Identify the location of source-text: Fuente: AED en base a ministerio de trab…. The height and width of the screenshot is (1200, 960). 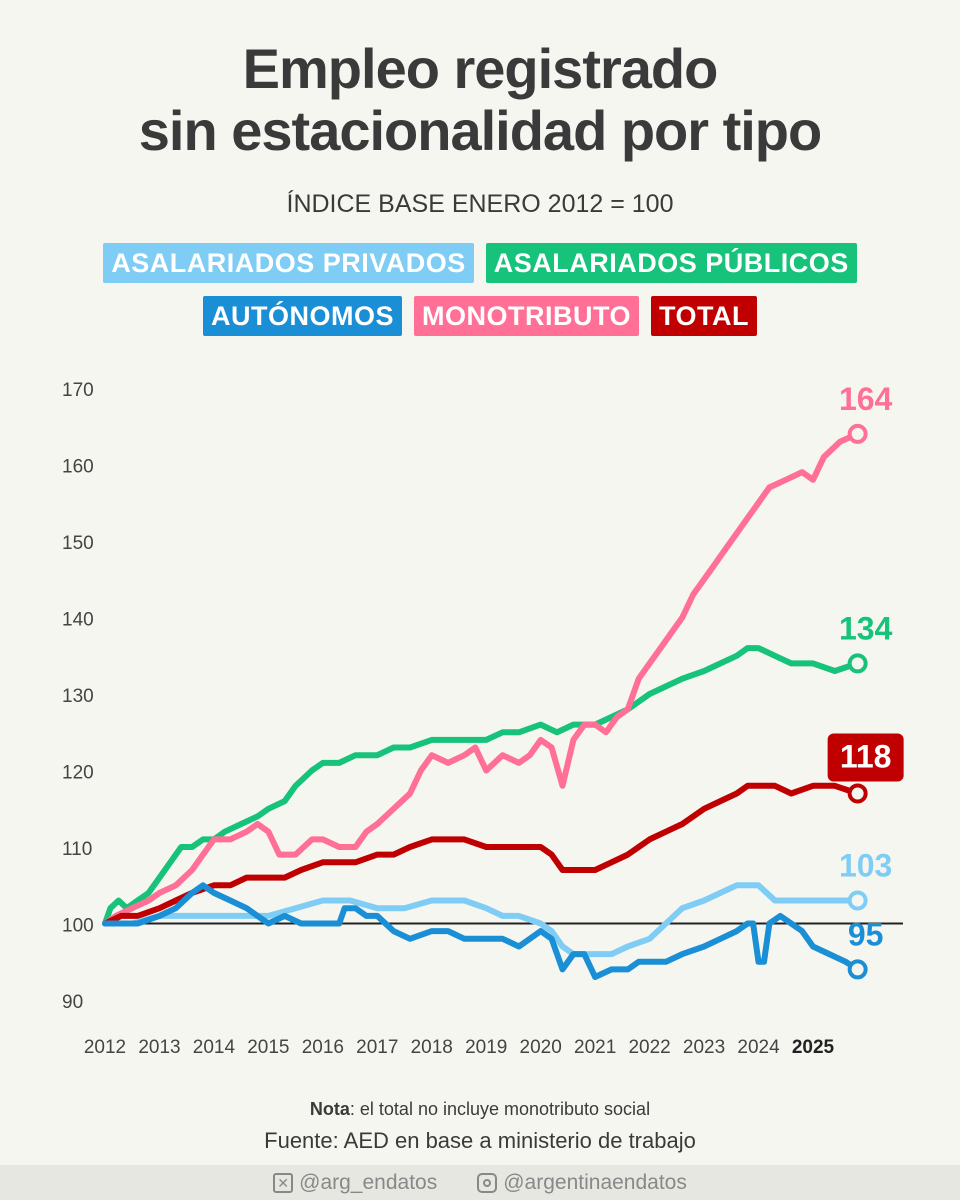
(480, 1140).